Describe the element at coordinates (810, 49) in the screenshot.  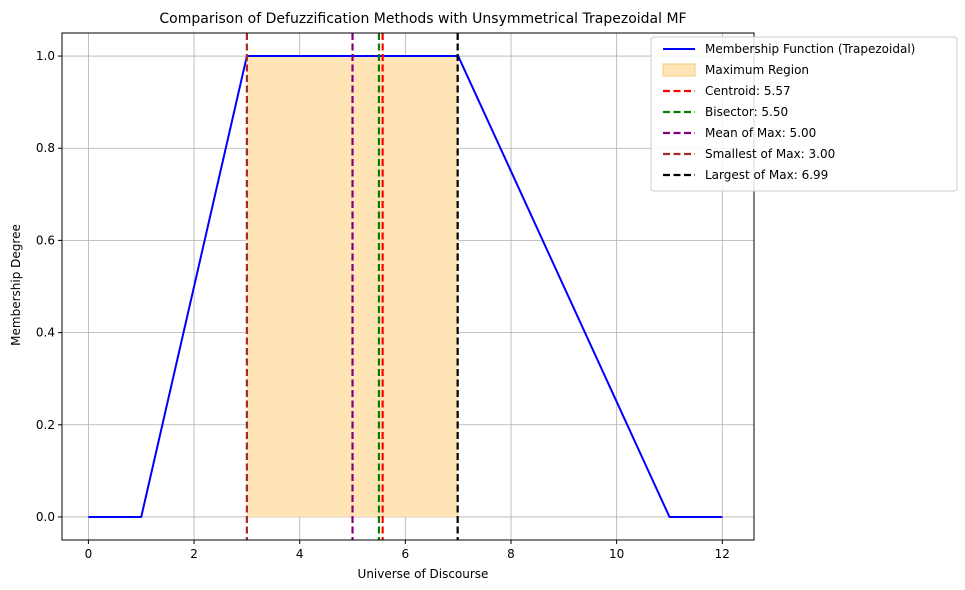
I see `legend-label-membership: Membership Function (Trapezoidal)` at that location.